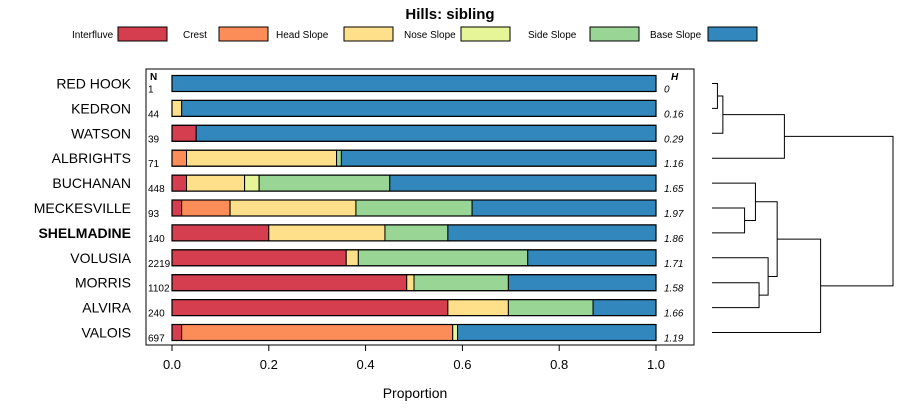 This screenshot has height=420, width=900. I want to click on bar-shelmadine-interfluve, so click(220, 233).